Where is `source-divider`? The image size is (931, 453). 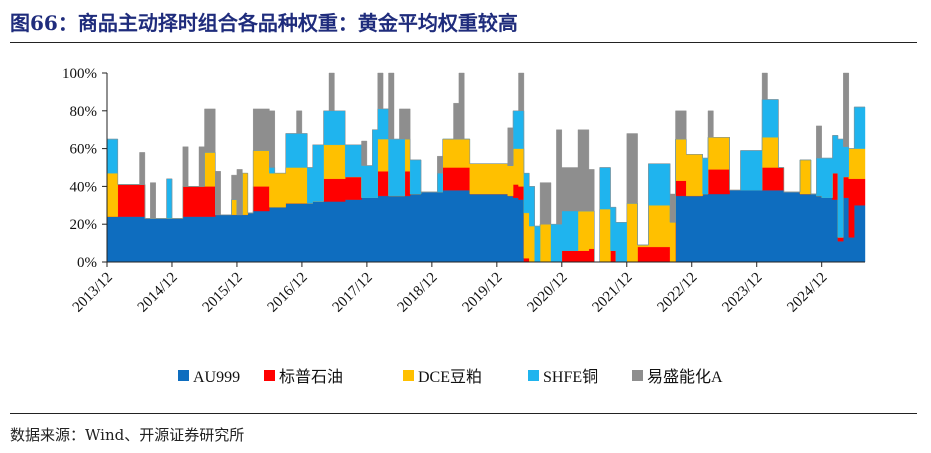
source-divider is located at coordinates (463, 413).